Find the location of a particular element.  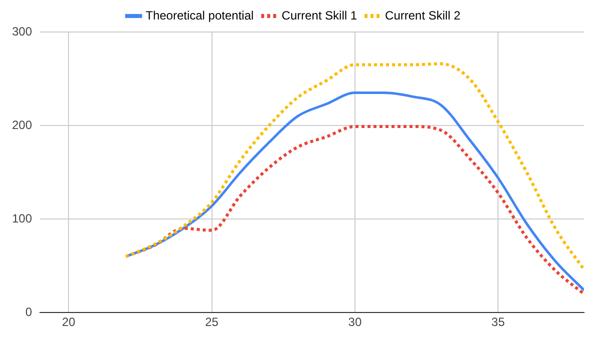

legend-label: Current Skill 1 is located at coordinates (320, 15).